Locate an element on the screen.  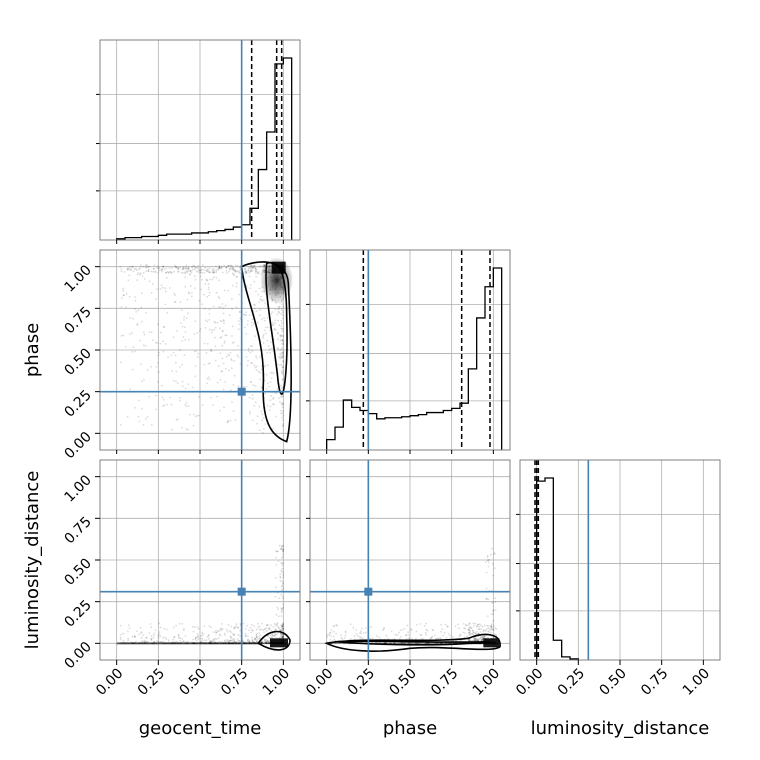
x-axis-label-geocent_time: geocent_time is located at coordinates (200, 728).